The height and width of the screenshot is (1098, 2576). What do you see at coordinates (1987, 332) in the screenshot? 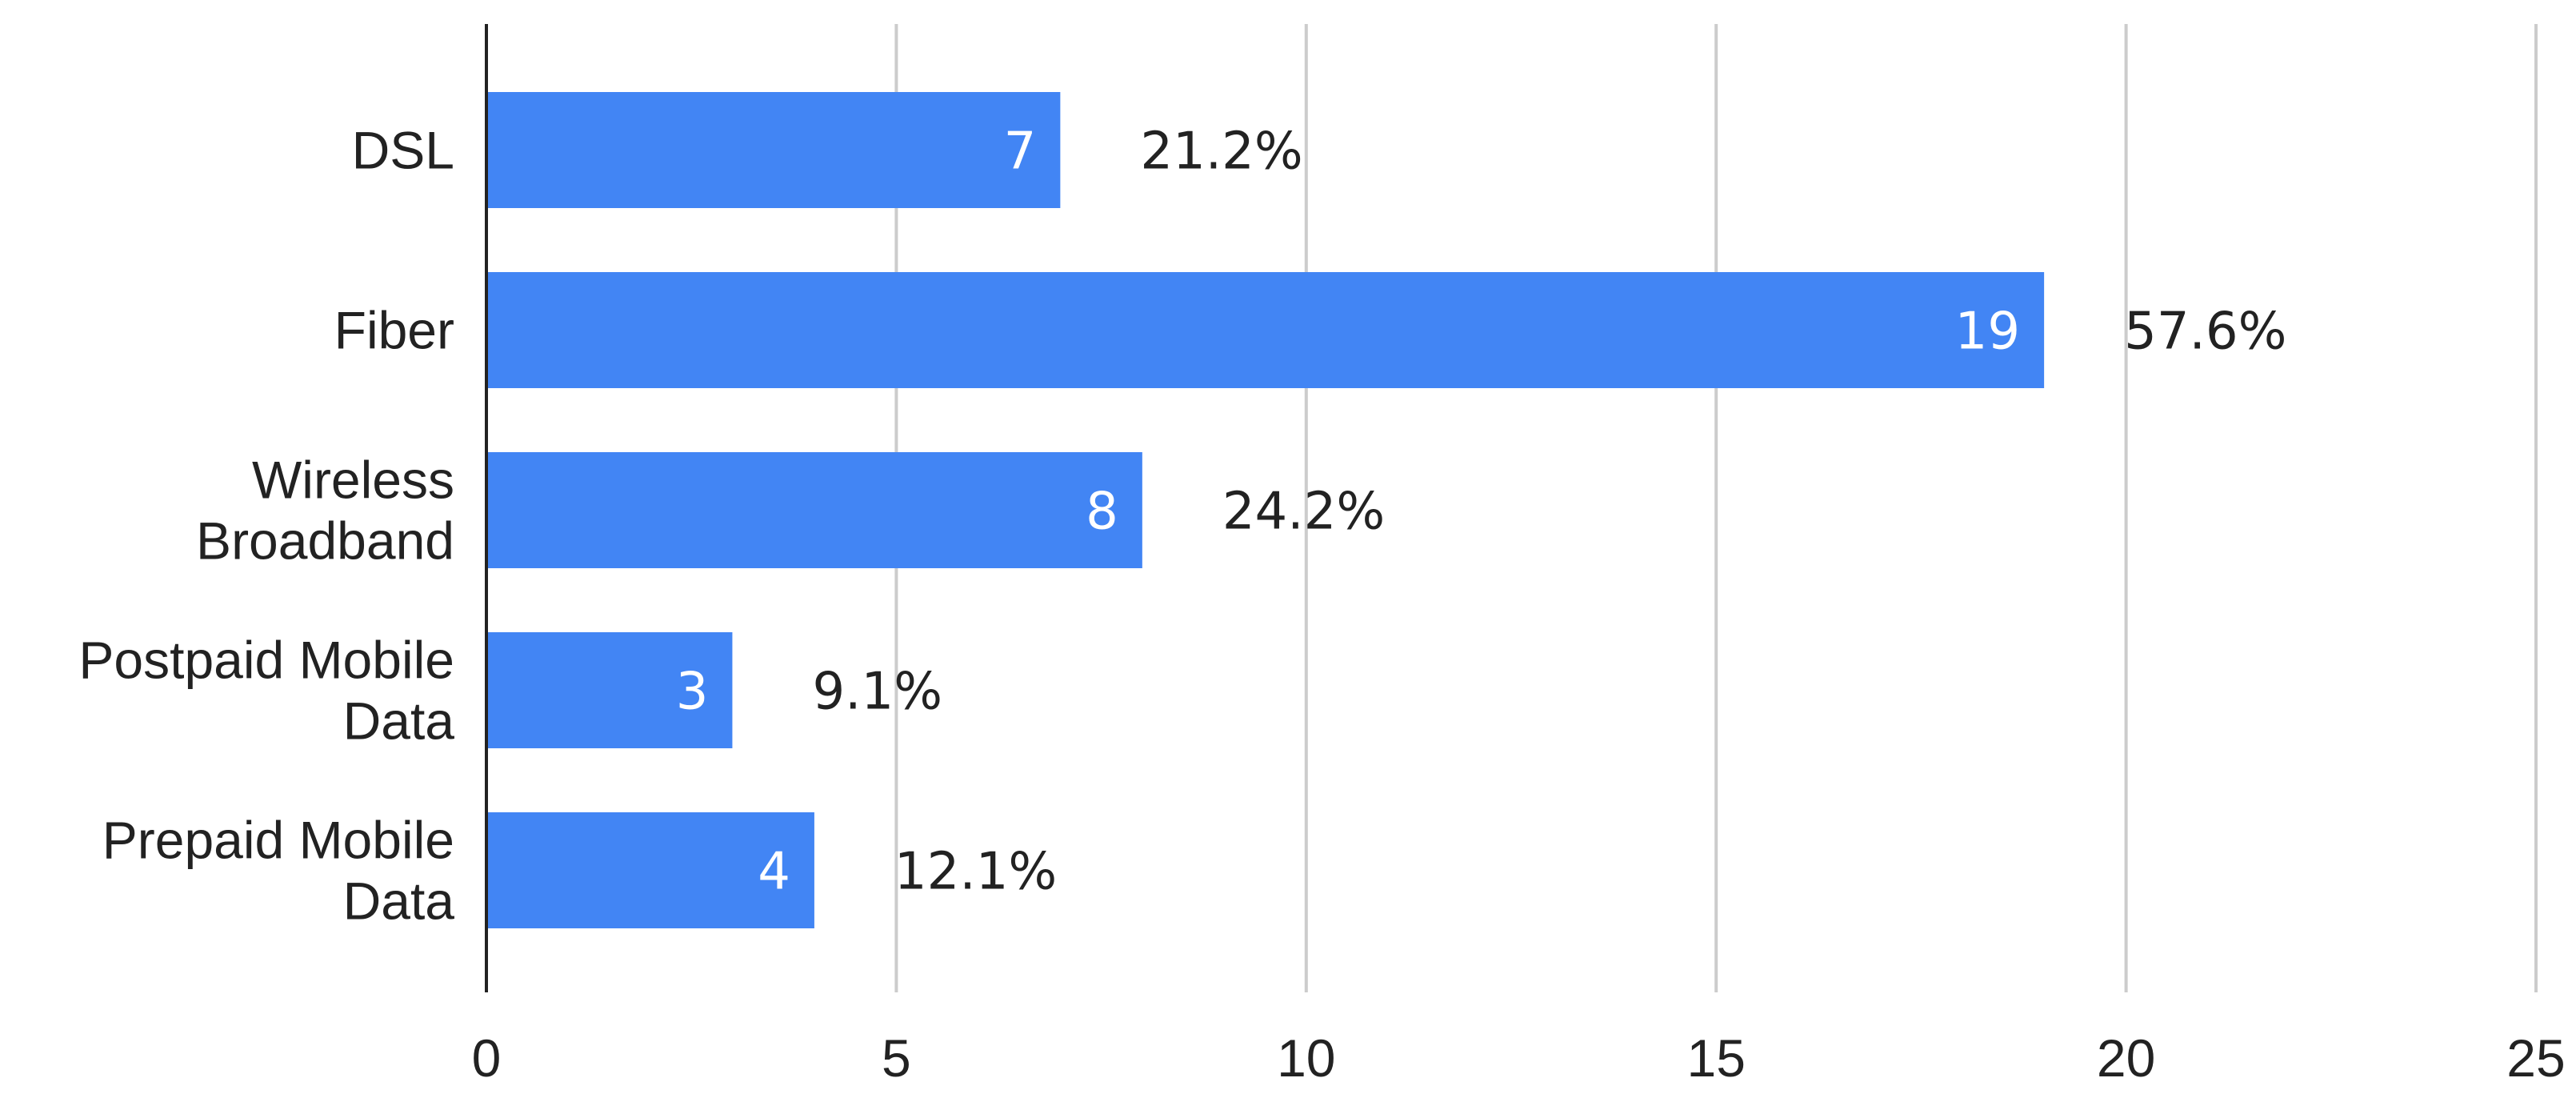
I see `bar-value-label: 19` at bounding box center [1987, 332].